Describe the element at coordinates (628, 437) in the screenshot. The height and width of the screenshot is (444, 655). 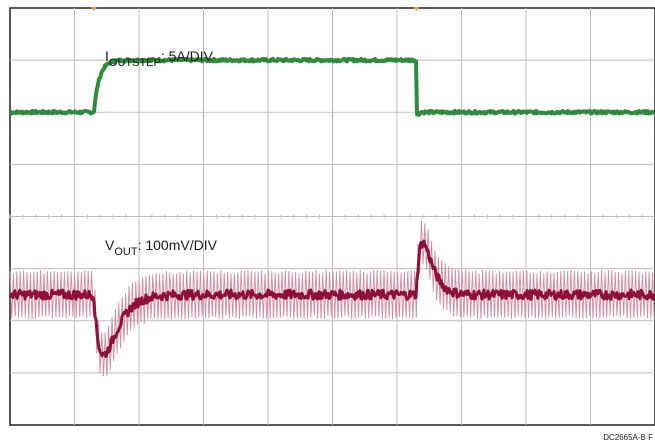
I see `figure-code: DC2665A-B F` at that location.